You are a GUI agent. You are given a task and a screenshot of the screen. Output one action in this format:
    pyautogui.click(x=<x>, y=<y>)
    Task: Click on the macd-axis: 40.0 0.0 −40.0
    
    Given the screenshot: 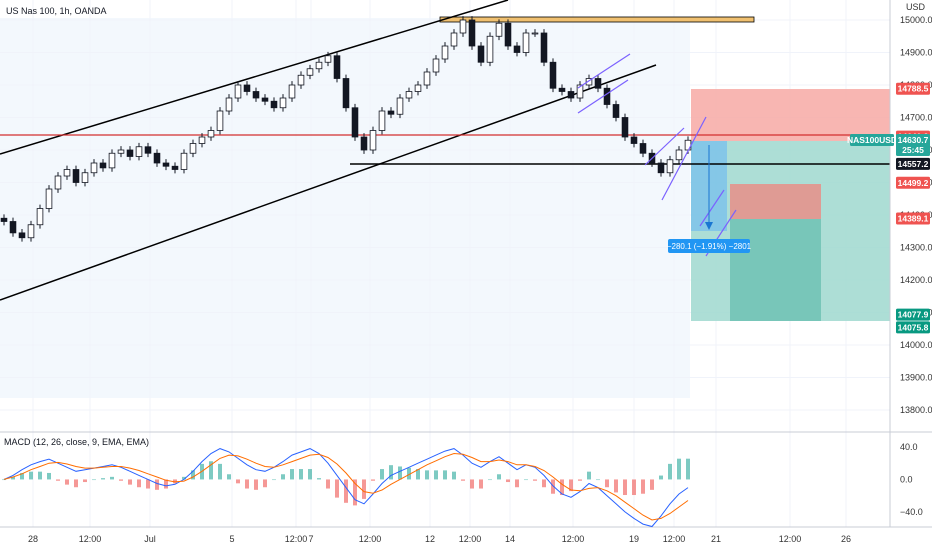 What is the action you would take?
    pyautogui.click(x=911, y=479)
    